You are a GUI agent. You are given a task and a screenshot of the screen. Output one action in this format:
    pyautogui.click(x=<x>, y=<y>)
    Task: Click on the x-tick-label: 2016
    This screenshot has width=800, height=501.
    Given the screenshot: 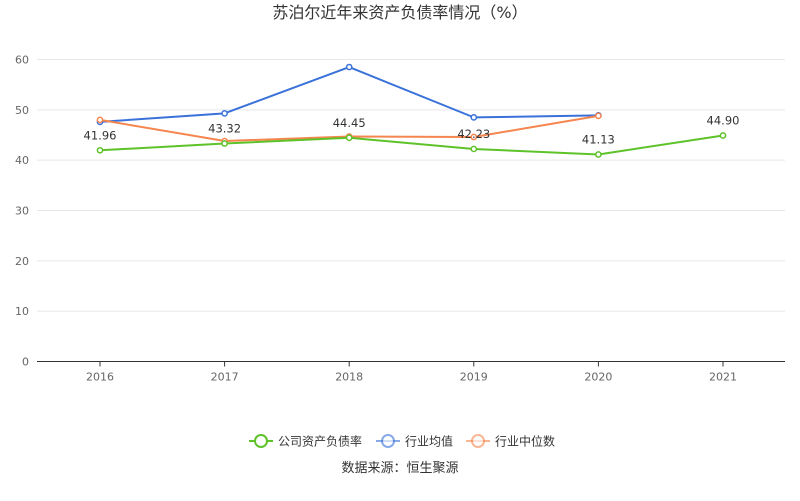 What is the action you would take?
    pyautogui.click(x=100, y=377)
    